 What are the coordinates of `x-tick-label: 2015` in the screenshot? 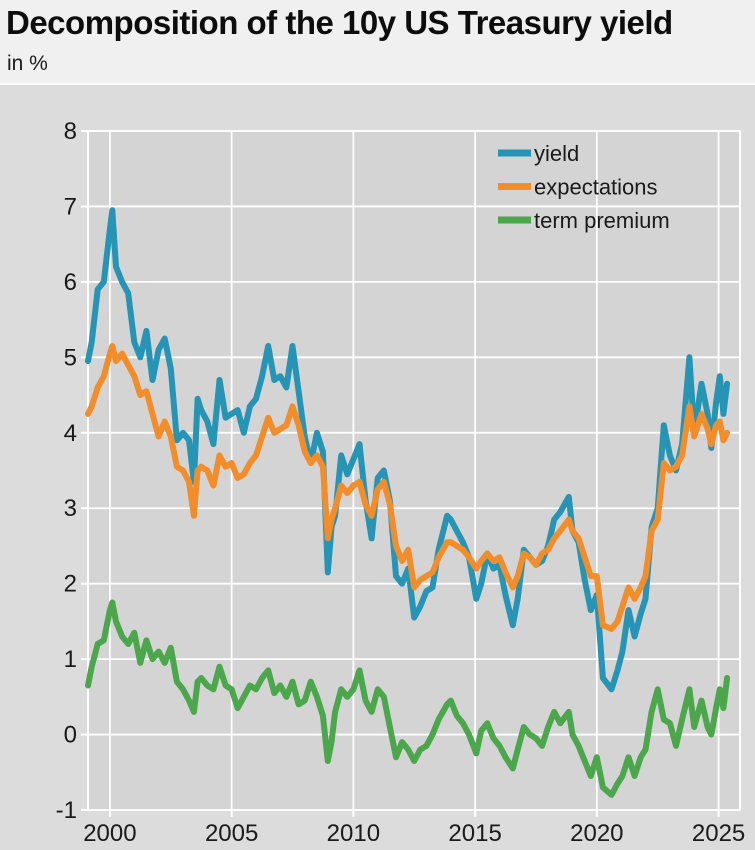 It's located at (474, 833).